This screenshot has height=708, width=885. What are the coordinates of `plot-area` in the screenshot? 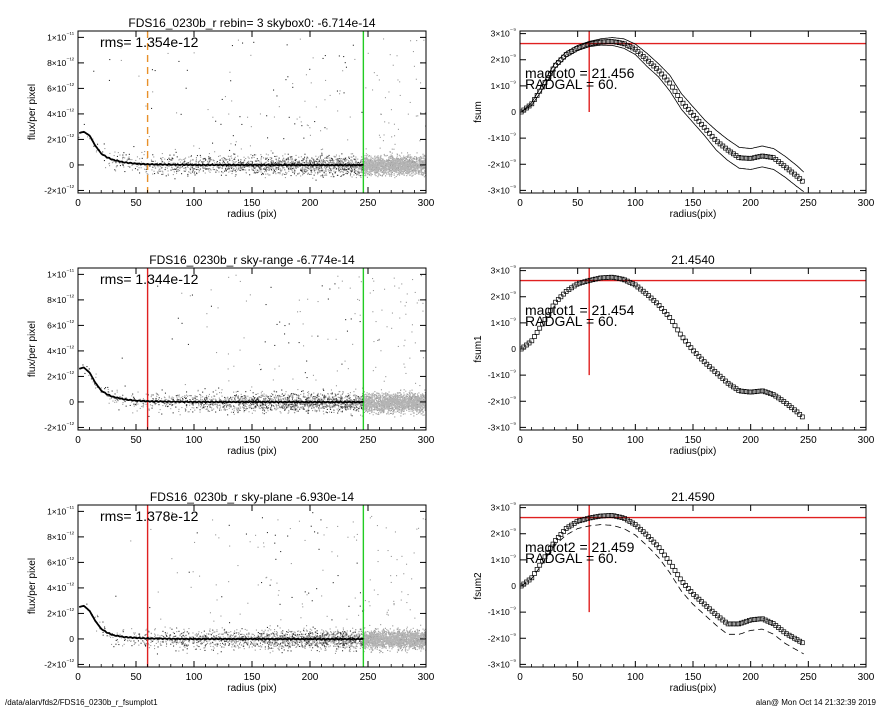 It's located at (252, 349).